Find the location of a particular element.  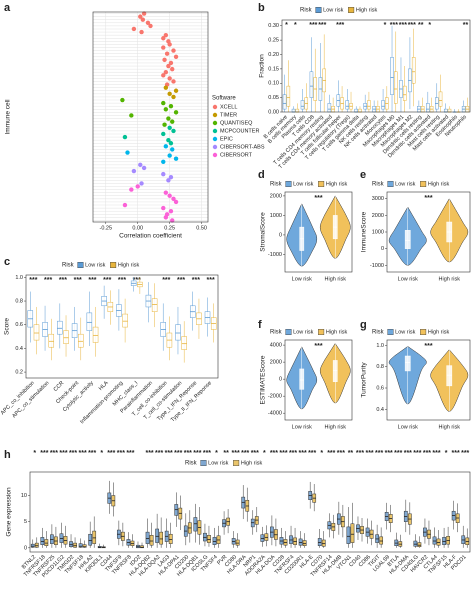

y-tick-label: 0.15 is located at coordinates (273, 69).